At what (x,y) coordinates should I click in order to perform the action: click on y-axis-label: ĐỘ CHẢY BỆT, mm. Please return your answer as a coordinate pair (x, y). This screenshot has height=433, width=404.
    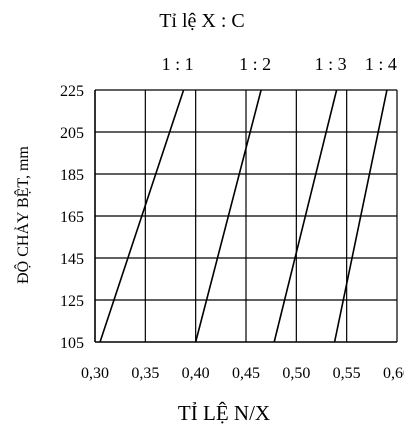
    Looking at the image, I should click on (22, 215).